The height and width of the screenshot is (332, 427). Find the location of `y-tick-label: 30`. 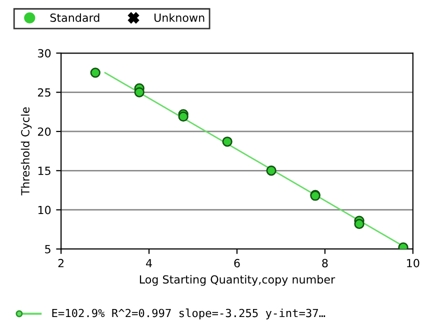

y-tick-label: 30 is located at coordinates (44, 53).